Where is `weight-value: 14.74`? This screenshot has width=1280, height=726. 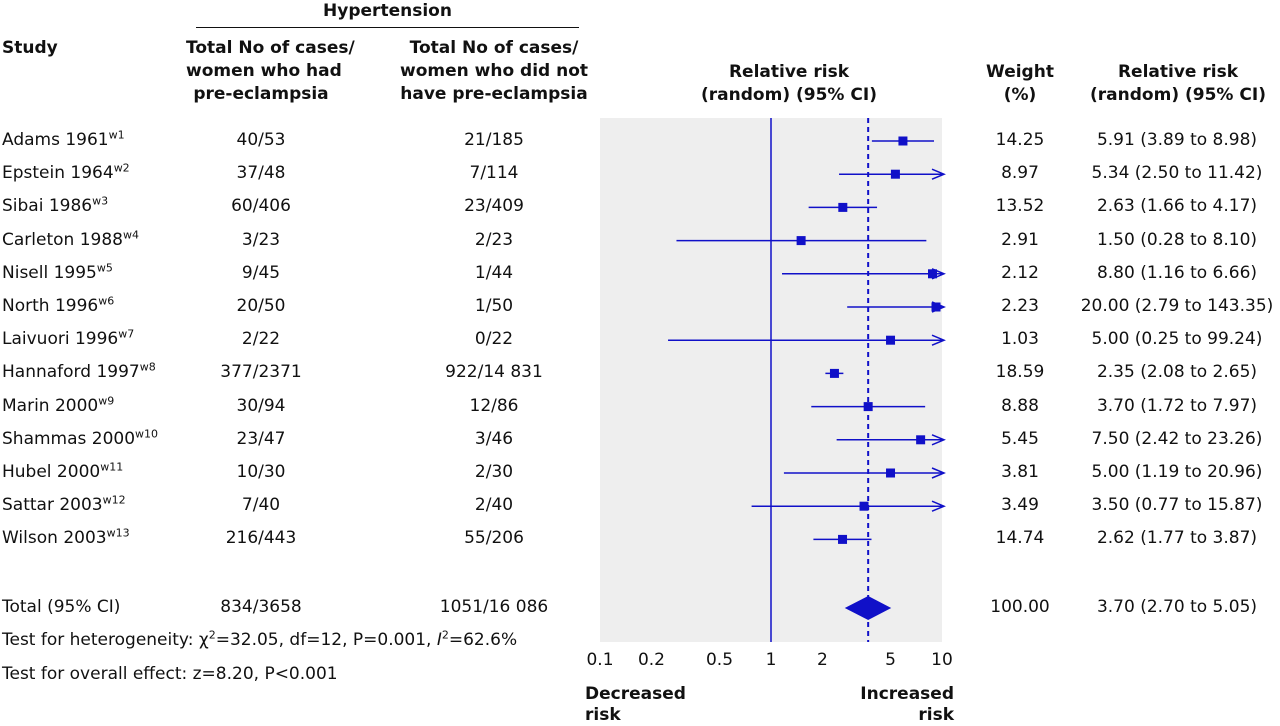 weight-value: 14.74 is located at coordinates (1020, 538).